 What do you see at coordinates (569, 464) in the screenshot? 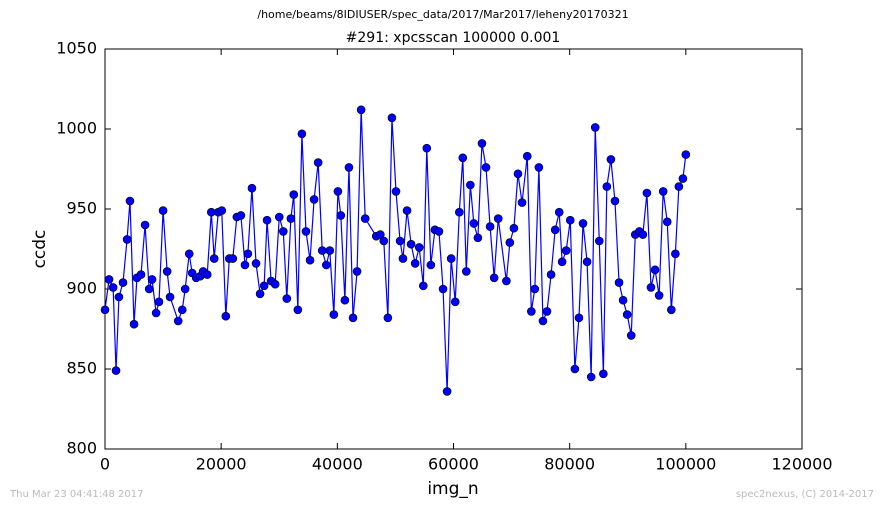
I see `x-tick-label: 80000` at bounding box center [569, 464].